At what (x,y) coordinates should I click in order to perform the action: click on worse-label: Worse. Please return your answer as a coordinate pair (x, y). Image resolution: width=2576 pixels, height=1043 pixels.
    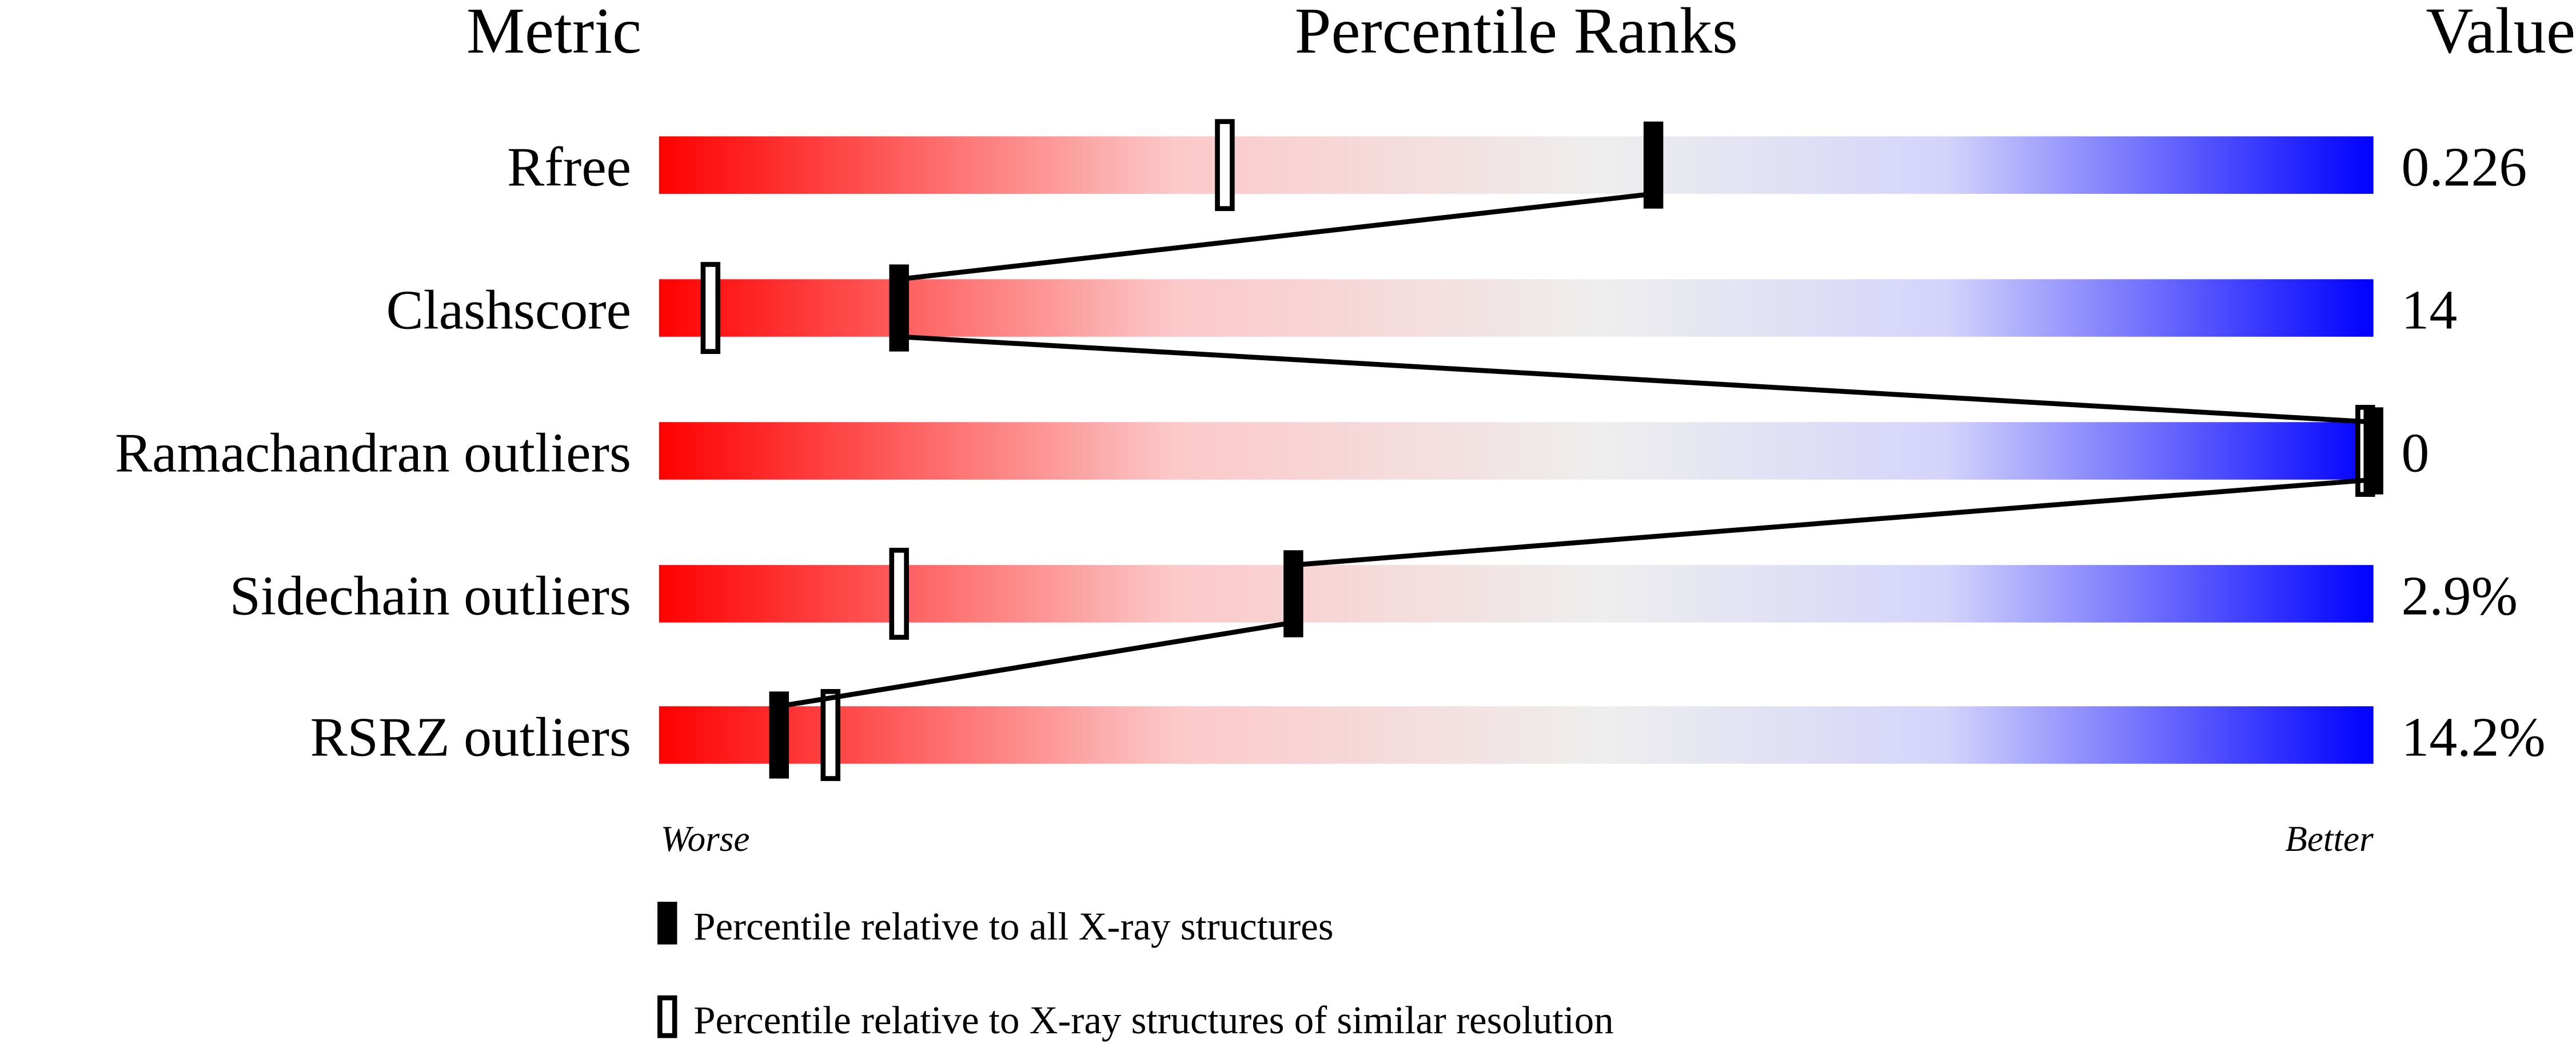
    Looking at the image, I should click on (706, 839).